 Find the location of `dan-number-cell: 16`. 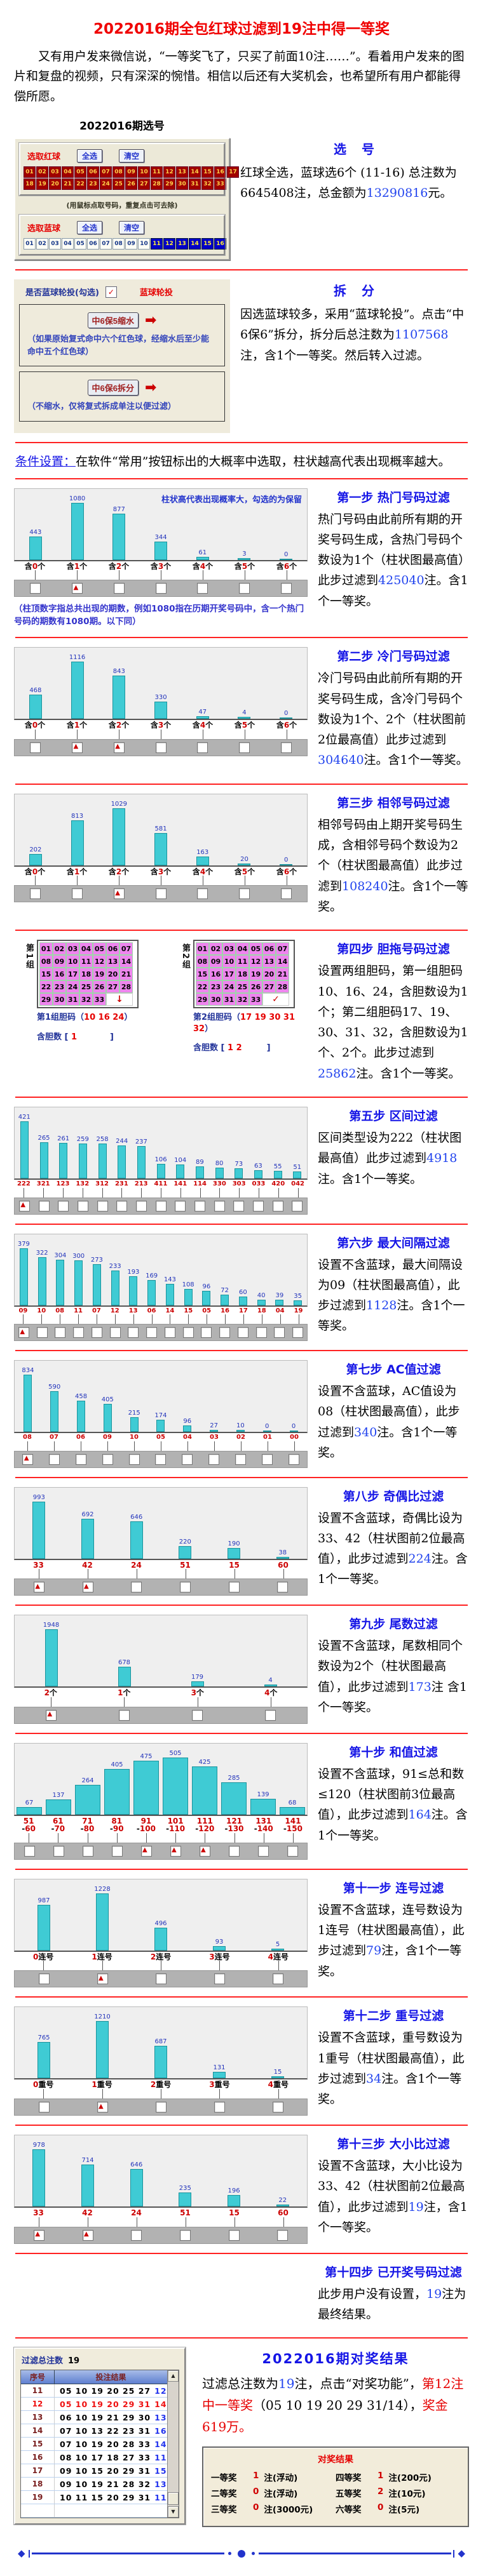

dan-number-cell: 16 is located at coordinates (60, 974).